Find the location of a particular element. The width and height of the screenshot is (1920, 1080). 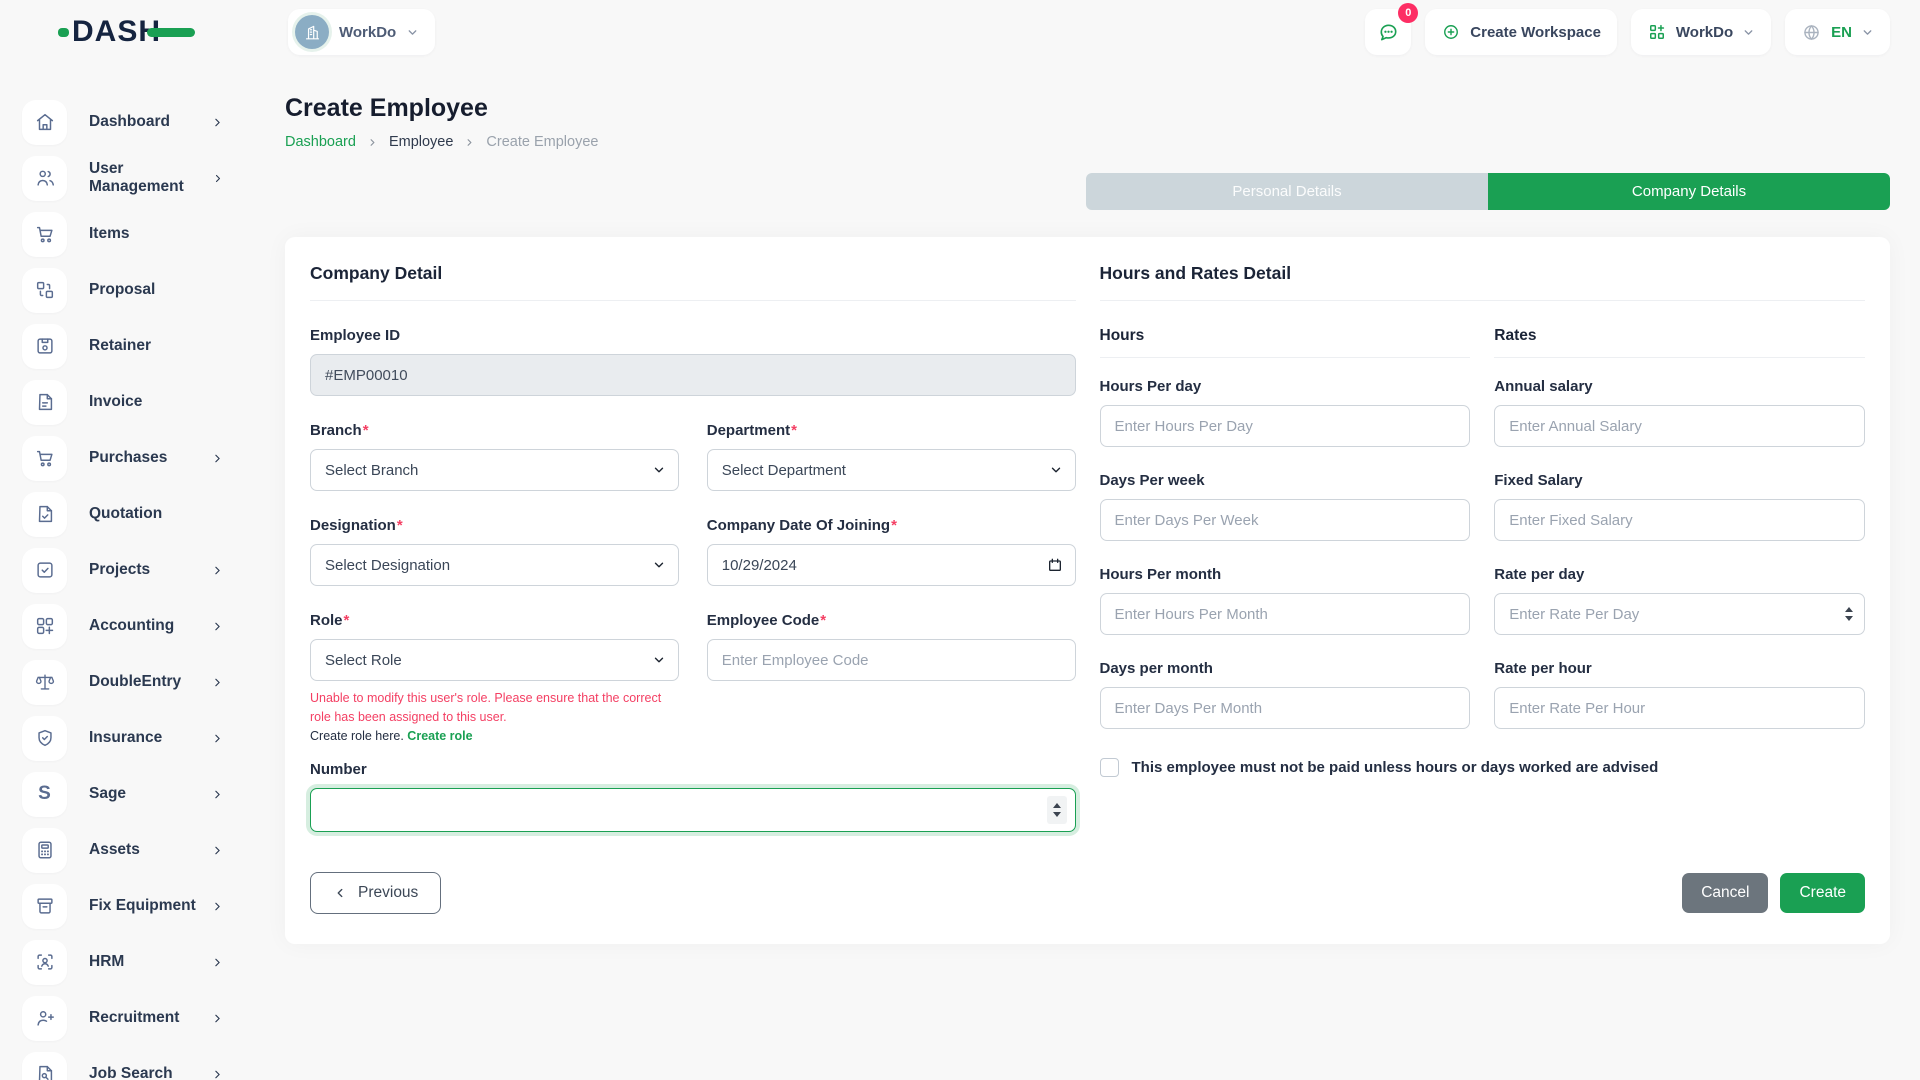

home-icon is located at coordinates (44, 122).